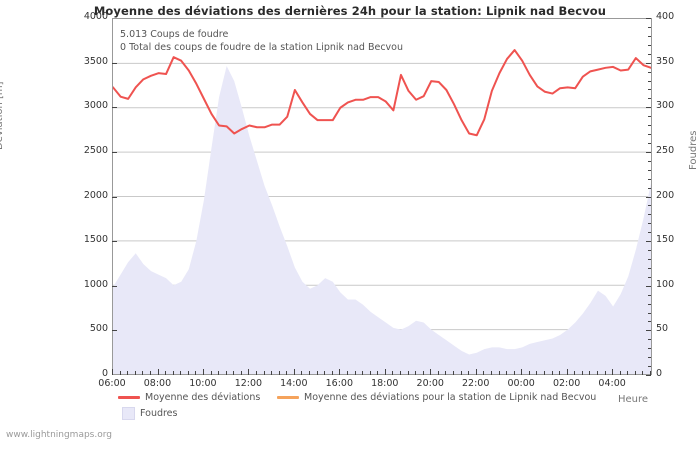  Describe the element at coordinates (95, 61) in the screenshot. I see `y-axis-left-tick: 3500` at that location.